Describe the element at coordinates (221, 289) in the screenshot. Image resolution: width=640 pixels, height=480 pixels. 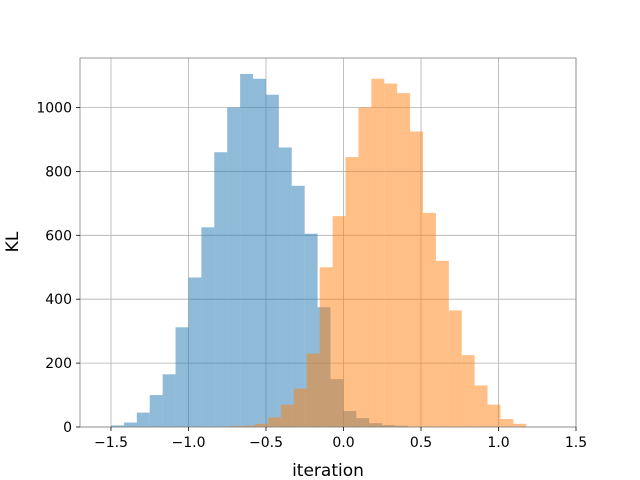
I see `bar-series0-bin8` at that location.